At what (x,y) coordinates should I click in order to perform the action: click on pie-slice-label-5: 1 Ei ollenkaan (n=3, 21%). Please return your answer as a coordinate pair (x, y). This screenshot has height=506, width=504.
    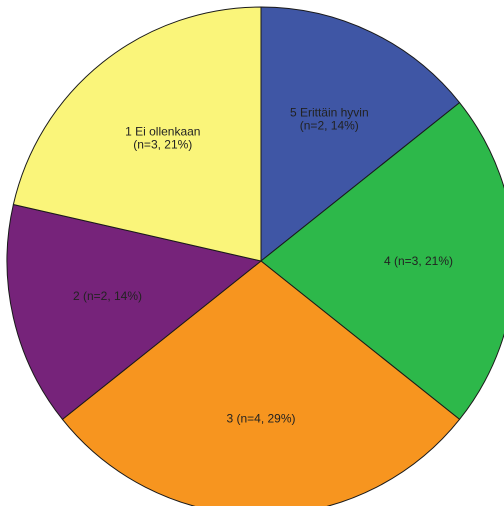
    Looking at the image, I should click on (162, 137).